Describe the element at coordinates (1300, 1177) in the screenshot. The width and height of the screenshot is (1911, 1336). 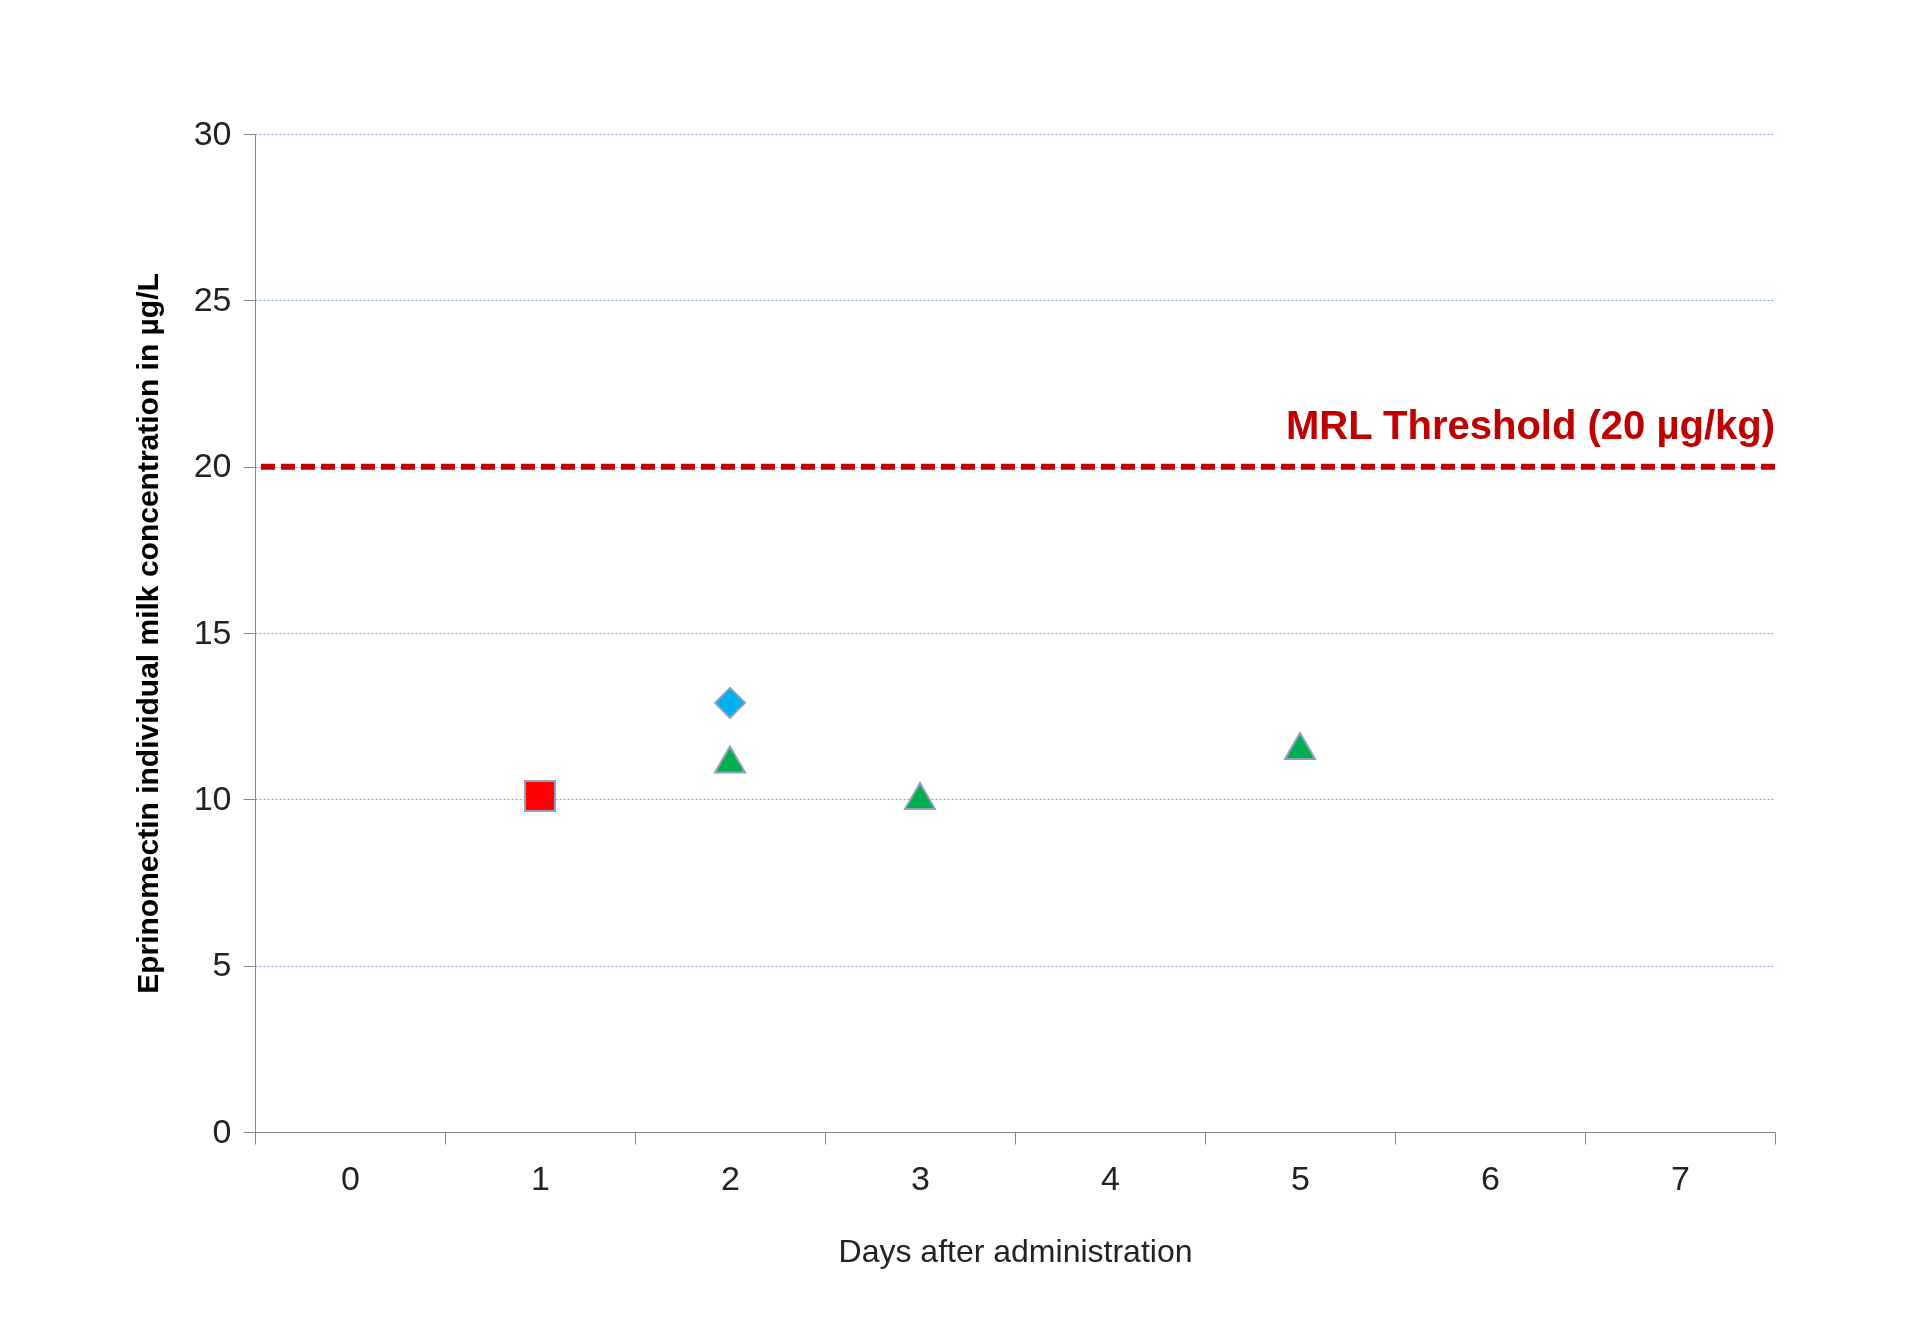
I see `x-tick-label: 5` at that location.